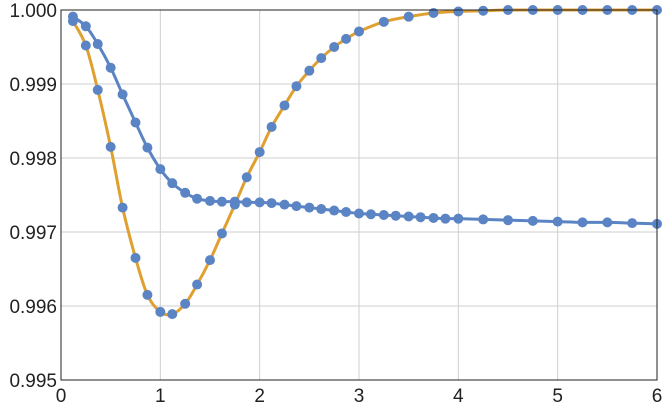  What do you see at coordinates (61, 396) in the screenshot?
I see `x-tick-label: 0` at bounding box center [61, 396].